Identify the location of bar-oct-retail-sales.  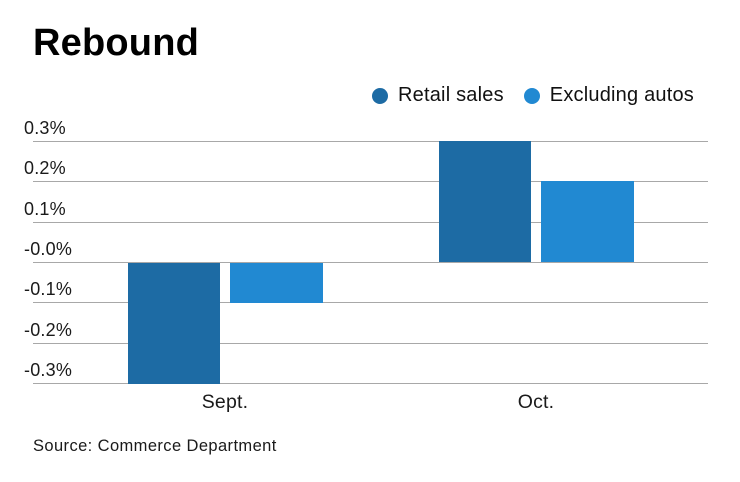
(484, 201).